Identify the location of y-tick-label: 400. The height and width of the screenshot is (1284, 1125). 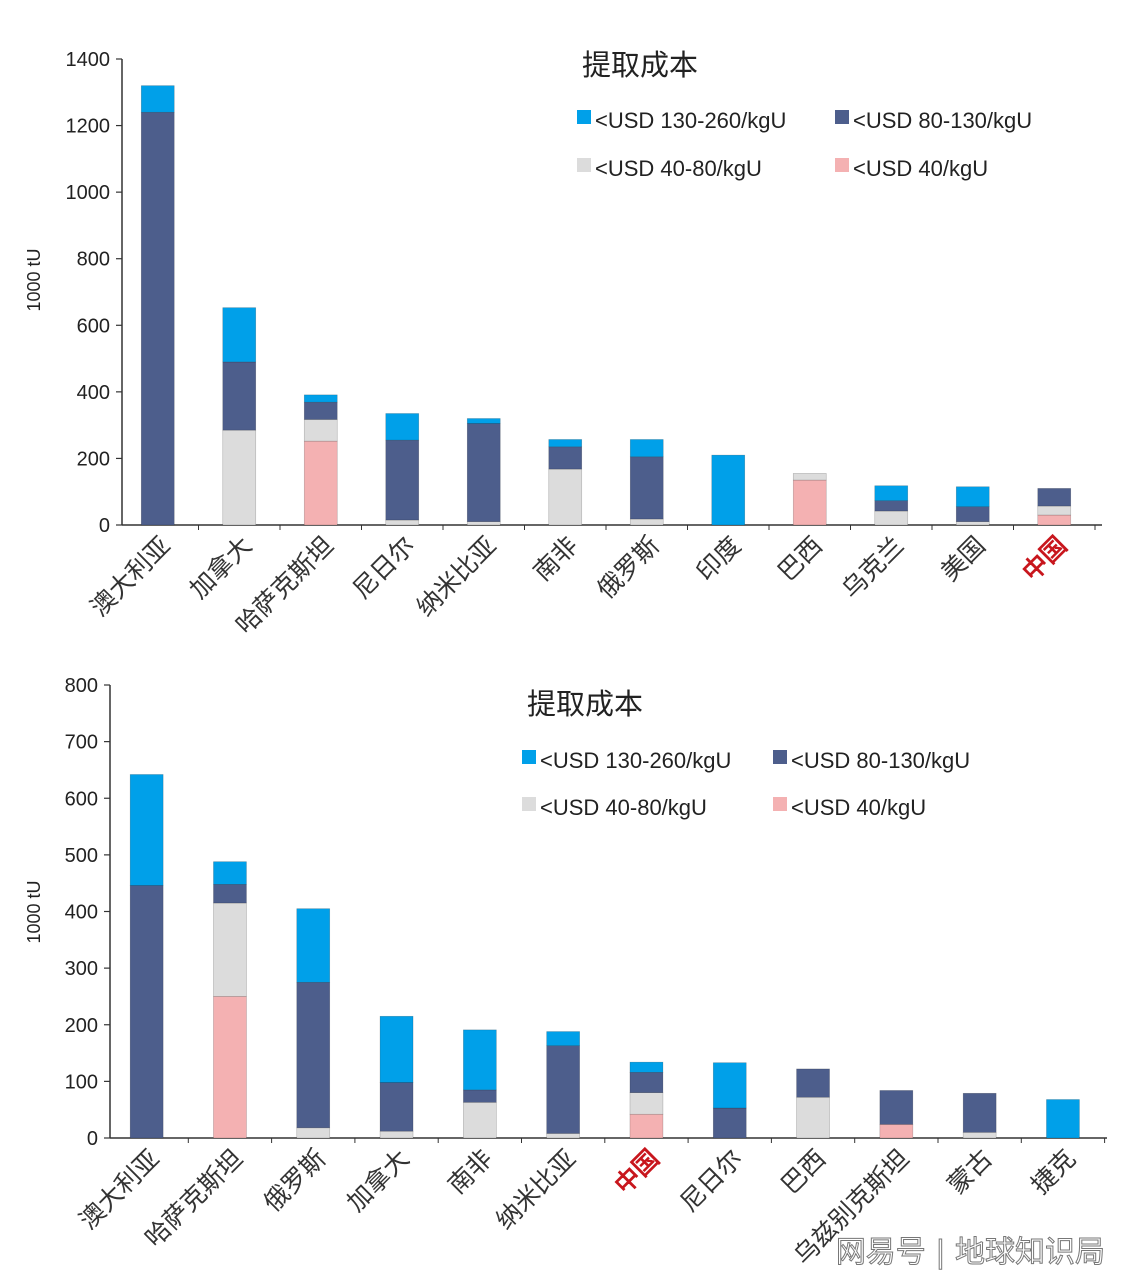
(81, 913).